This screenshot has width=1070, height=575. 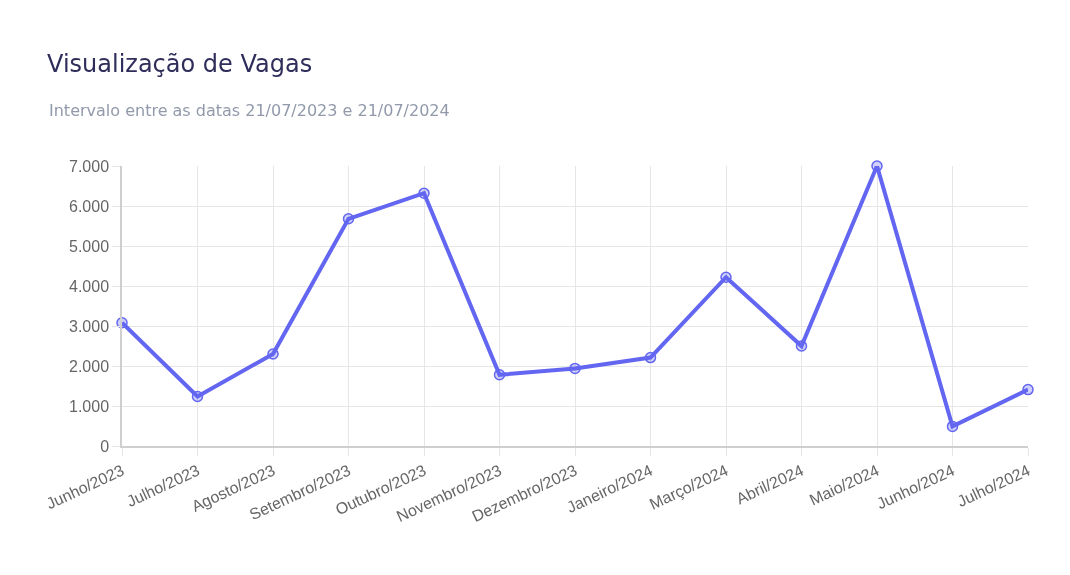 I want to click on y-tick-label: 5.000, so click(x=89, y=246).